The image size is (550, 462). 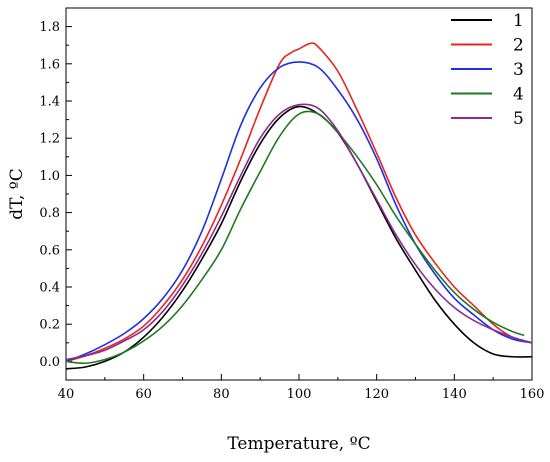 I want to click on legend-label-2: 2, so click(x=518, y=46).